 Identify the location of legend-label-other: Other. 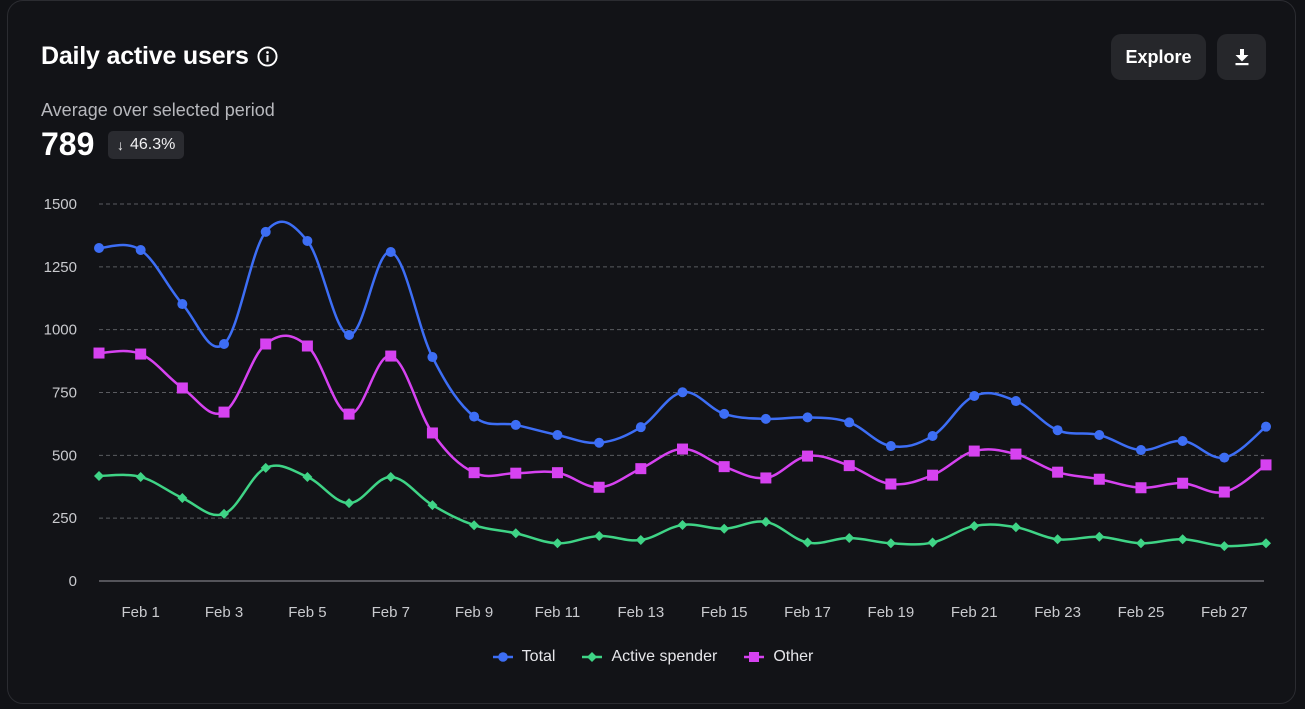
(793, 656).